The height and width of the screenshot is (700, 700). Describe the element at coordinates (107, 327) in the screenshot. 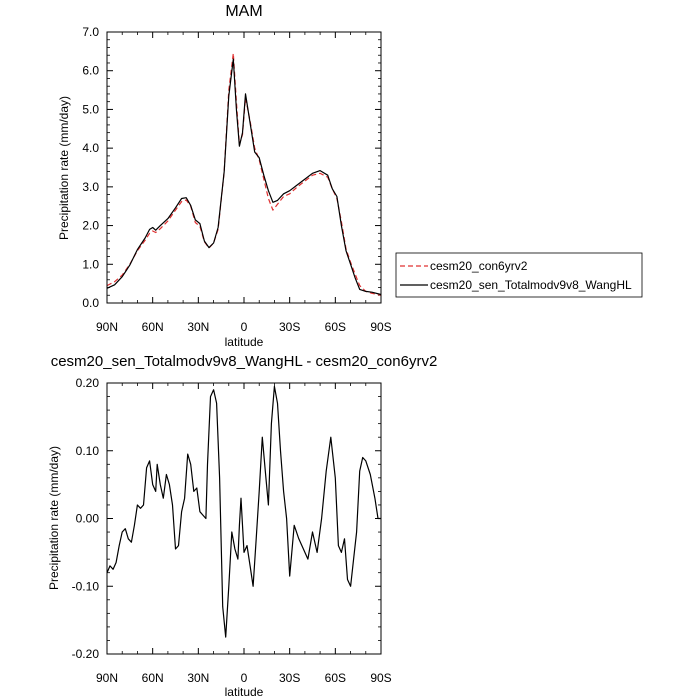

I see `top-x-tick-label: 90N` at that location.